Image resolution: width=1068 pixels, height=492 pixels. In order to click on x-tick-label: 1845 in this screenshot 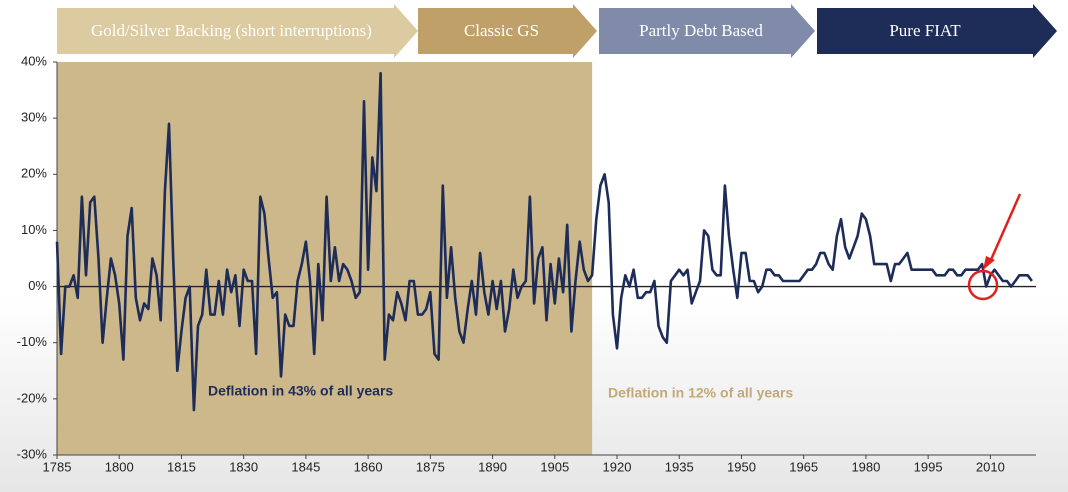, I will do `click(305, 466)`.